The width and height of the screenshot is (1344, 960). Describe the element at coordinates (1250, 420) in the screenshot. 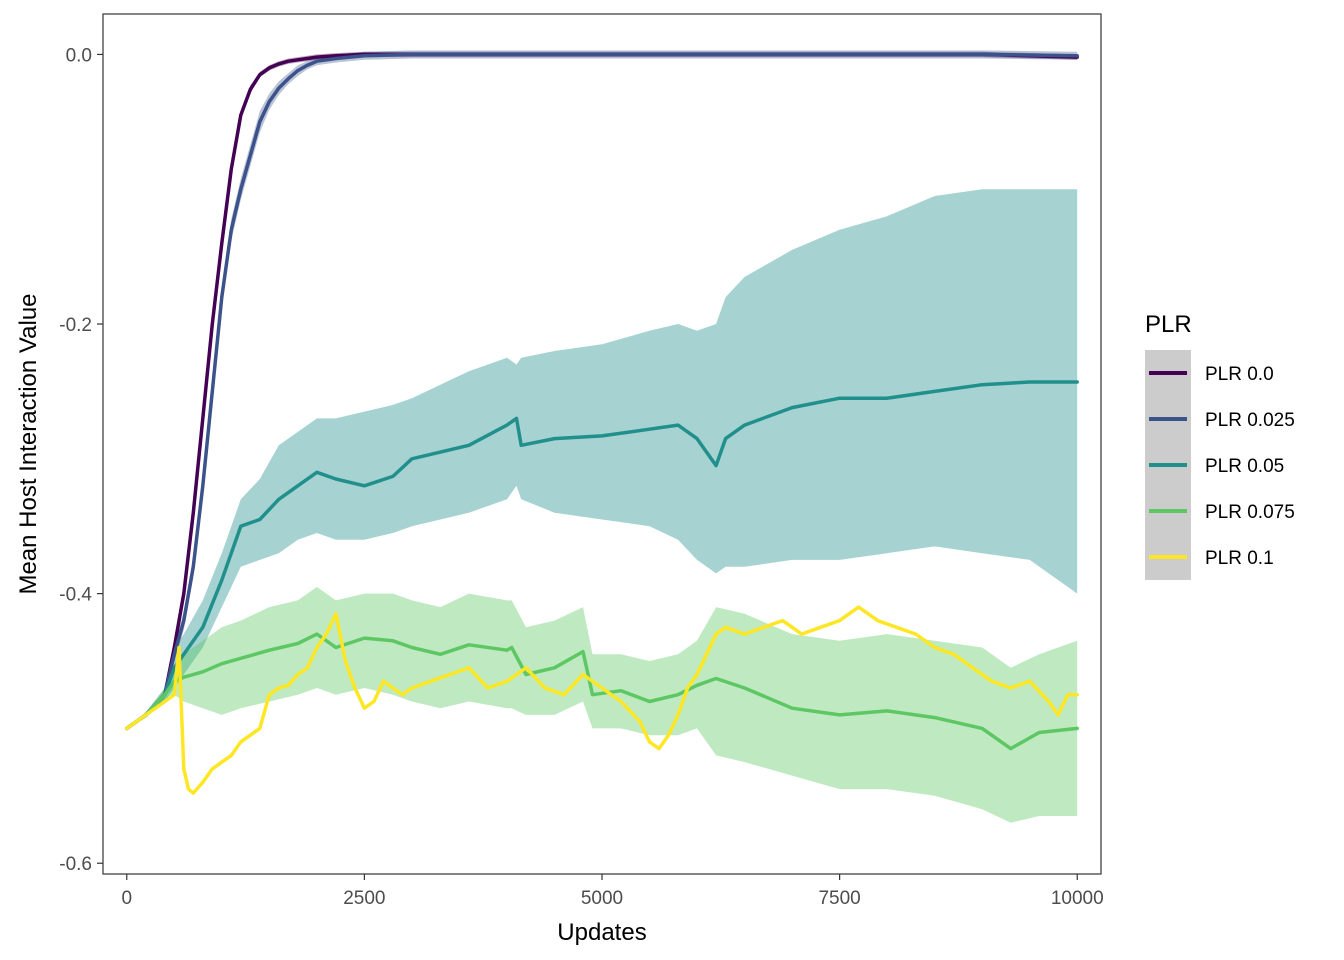

I see `legend-label: PLR 0.025` at that location.